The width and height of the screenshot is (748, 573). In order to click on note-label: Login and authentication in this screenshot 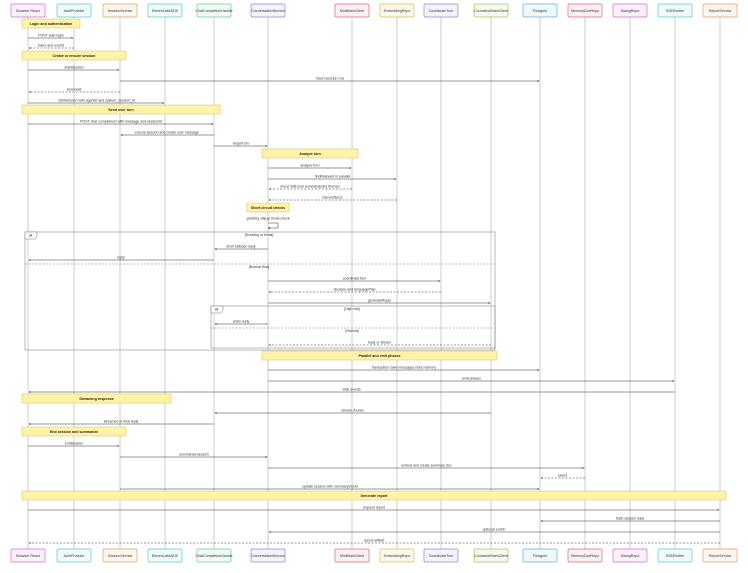, I will do `click(51, 24)`.